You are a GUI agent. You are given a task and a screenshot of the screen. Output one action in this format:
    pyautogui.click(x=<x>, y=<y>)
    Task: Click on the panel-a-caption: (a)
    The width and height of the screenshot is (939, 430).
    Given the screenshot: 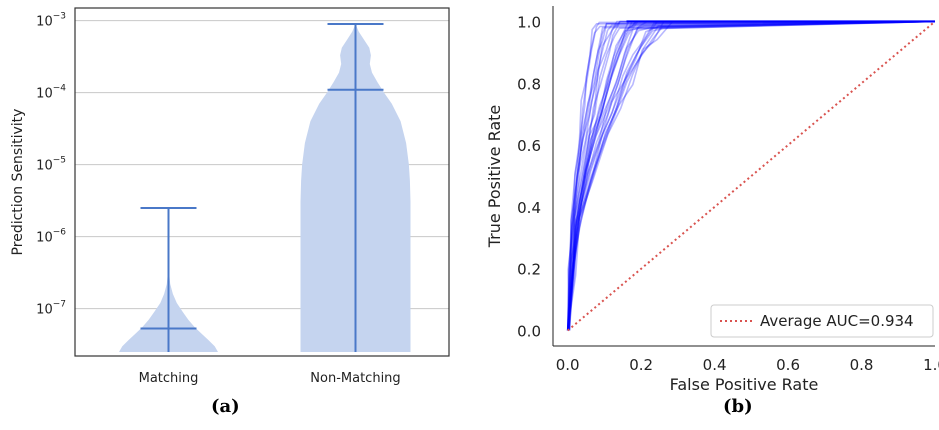 What is the action you would take?
    pyautogui.click(x=225, y=406)
    